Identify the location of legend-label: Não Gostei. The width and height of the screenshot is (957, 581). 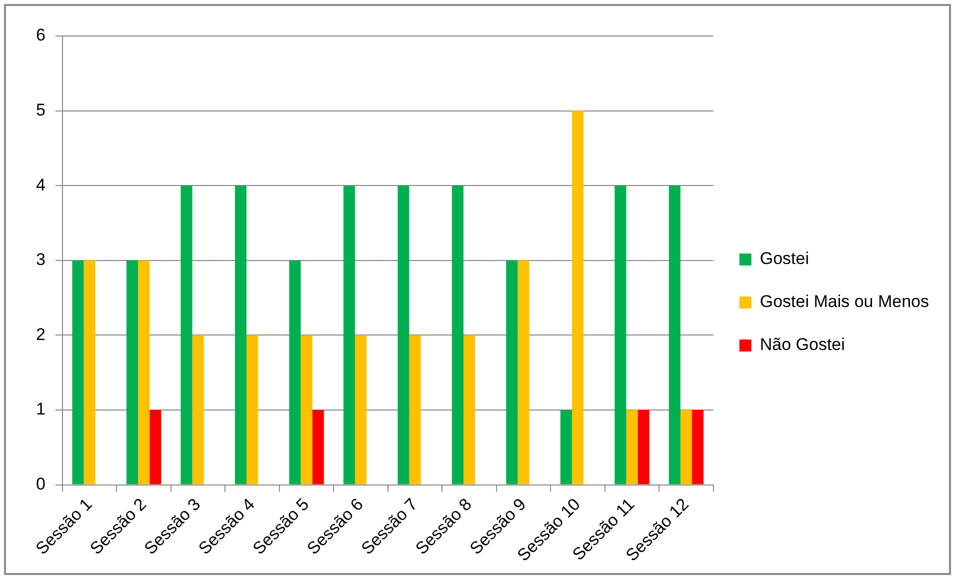
(802, 344).